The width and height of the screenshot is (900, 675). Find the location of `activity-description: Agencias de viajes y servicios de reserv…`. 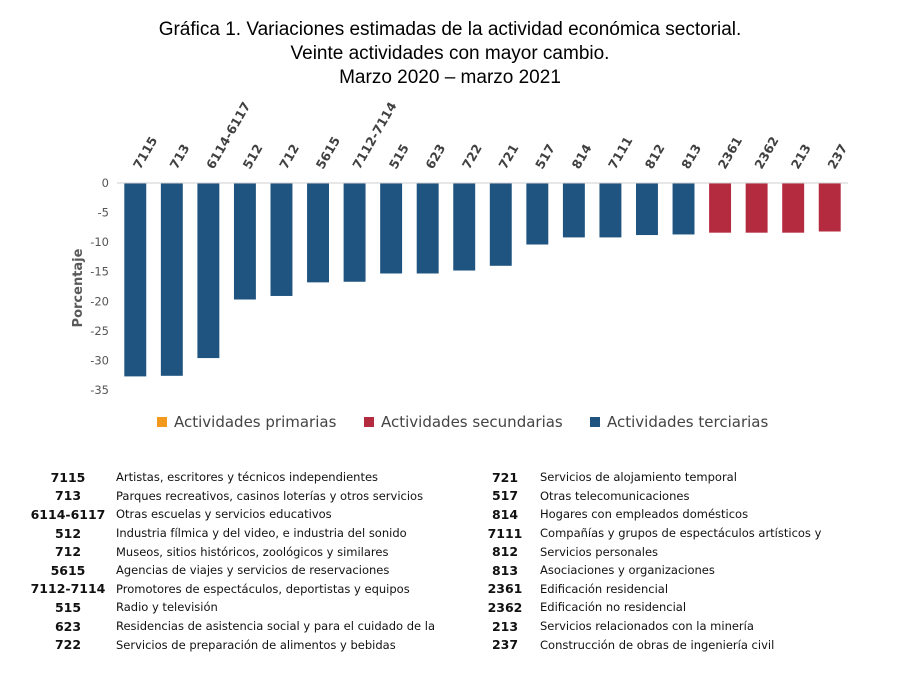

activity-description: Agencias de viajes y servicios de reserv… is located at coordinates (253, 570).